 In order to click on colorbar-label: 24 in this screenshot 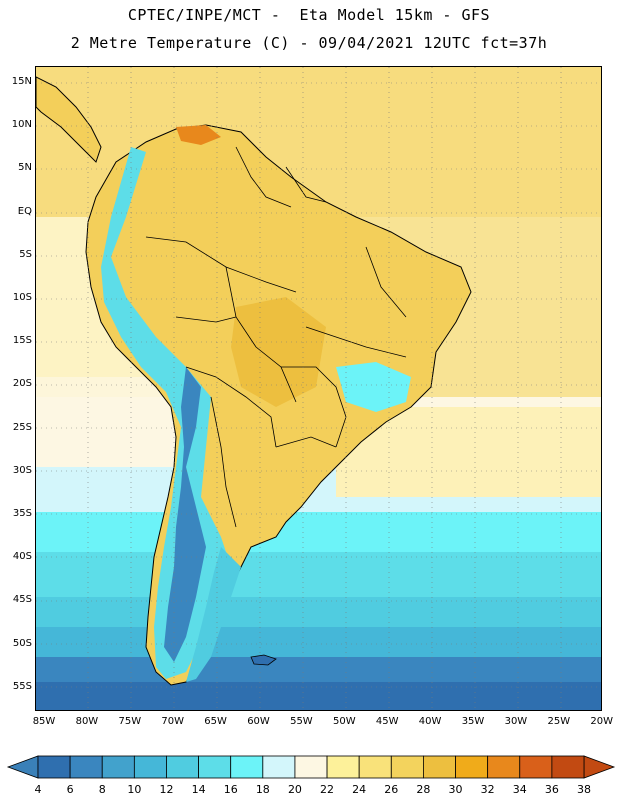, I will do `click(359, 789)`.